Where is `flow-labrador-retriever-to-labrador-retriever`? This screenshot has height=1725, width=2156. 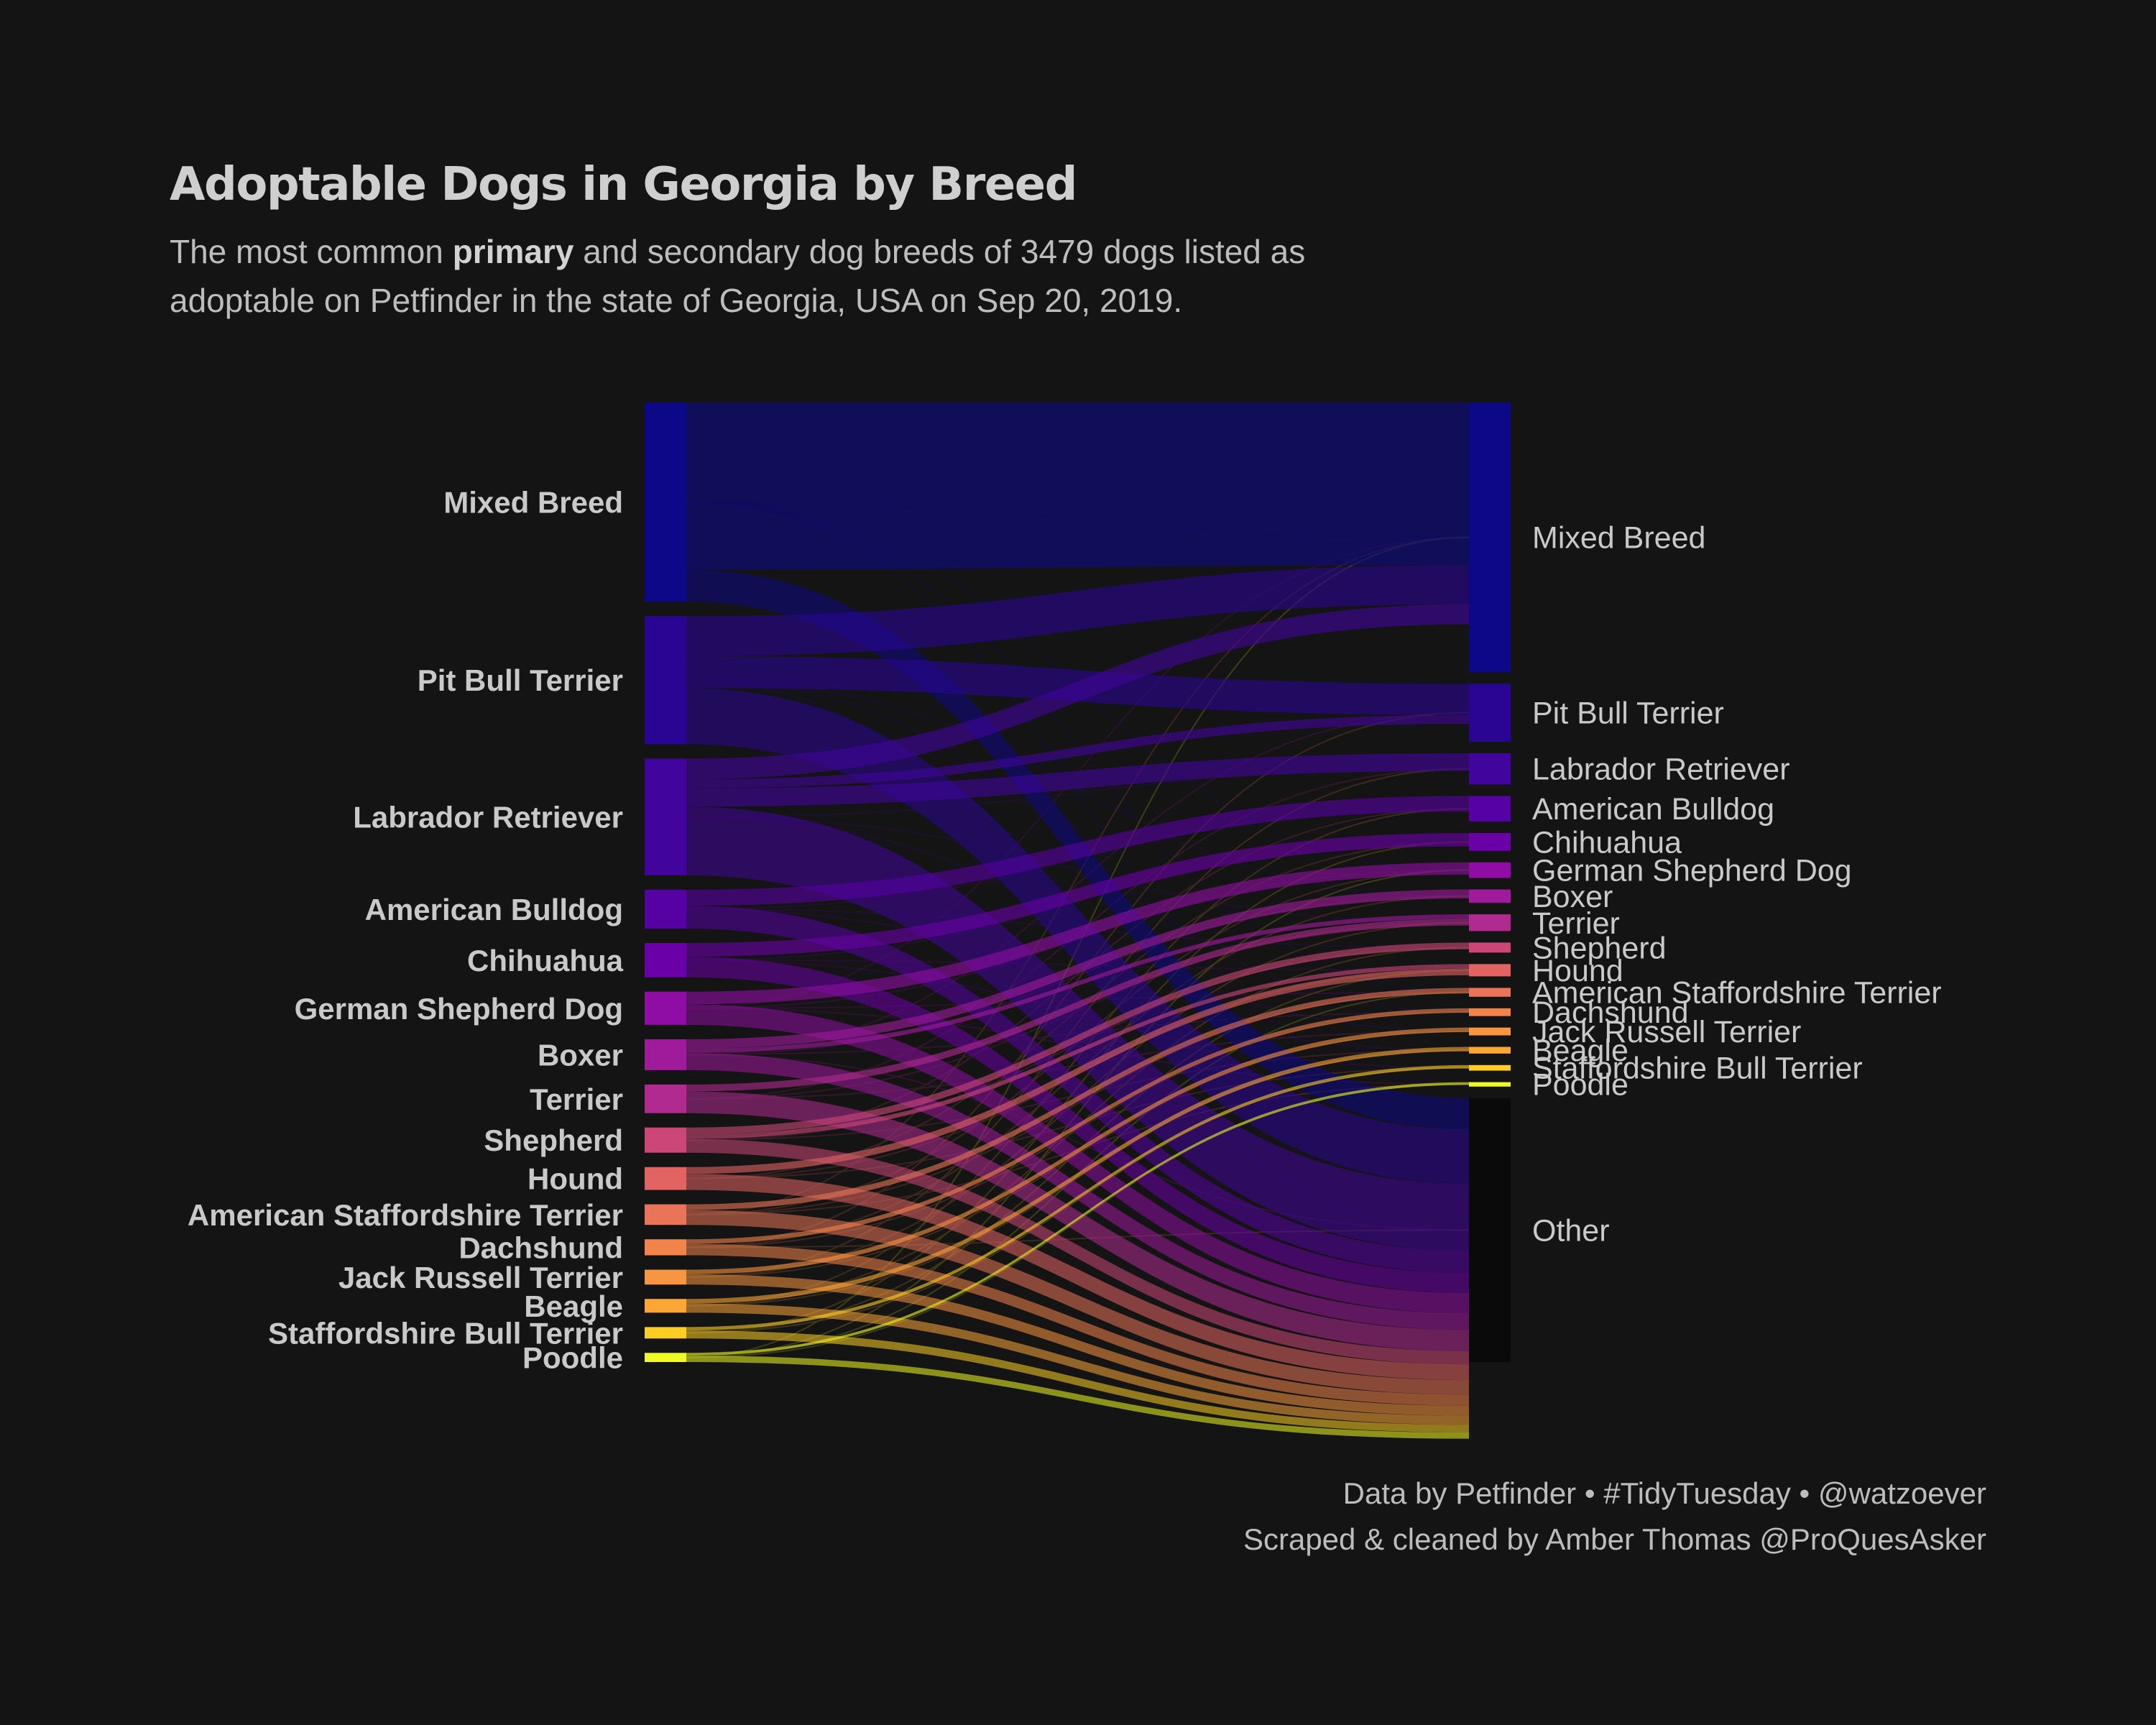
flow-labrador-retriever-to-labrador-retriever is located at coordinates (1077, 780).